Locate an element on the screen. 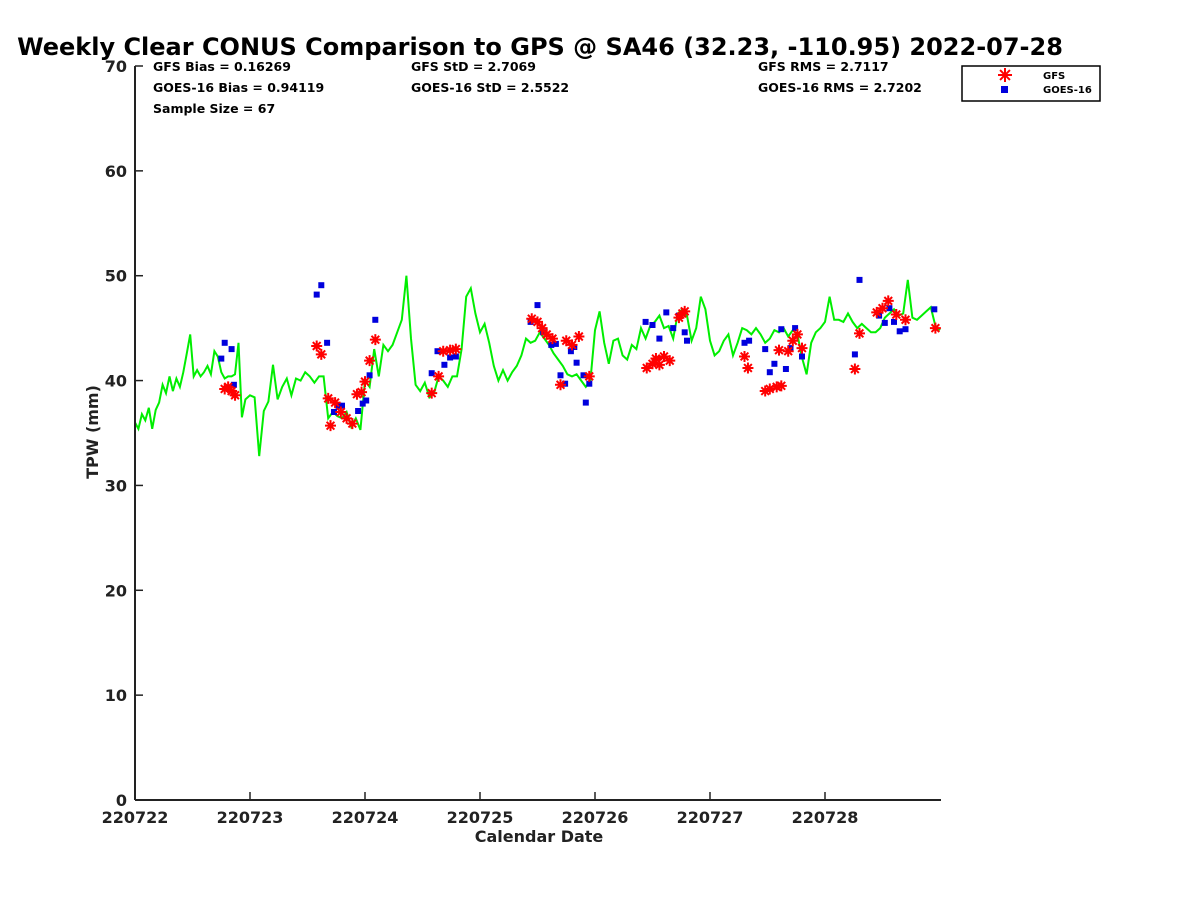  y-tick-label: 0 is located at coordinates (121, 800).